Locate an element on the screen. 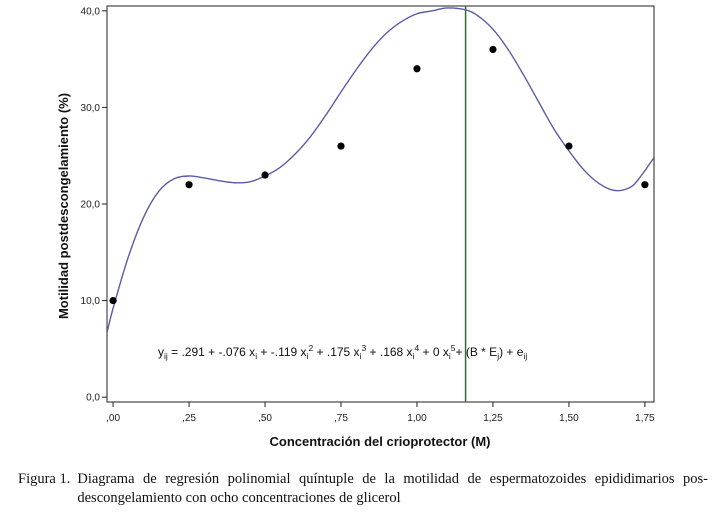 The image size is (715, 523). y-tick-label: 10,0 is located at coordinates (91, 301).